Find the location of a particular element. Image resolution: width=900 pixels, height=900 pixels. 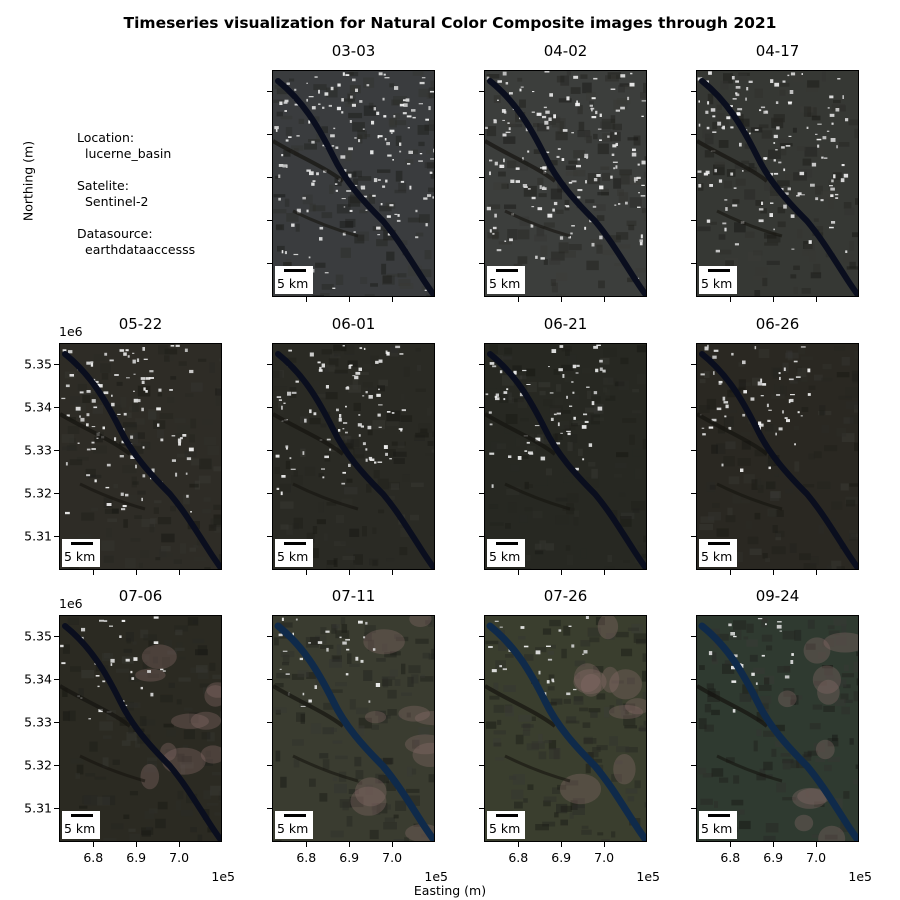

satellite-value: Sentinel-2 is located at coordinates (117, 201).